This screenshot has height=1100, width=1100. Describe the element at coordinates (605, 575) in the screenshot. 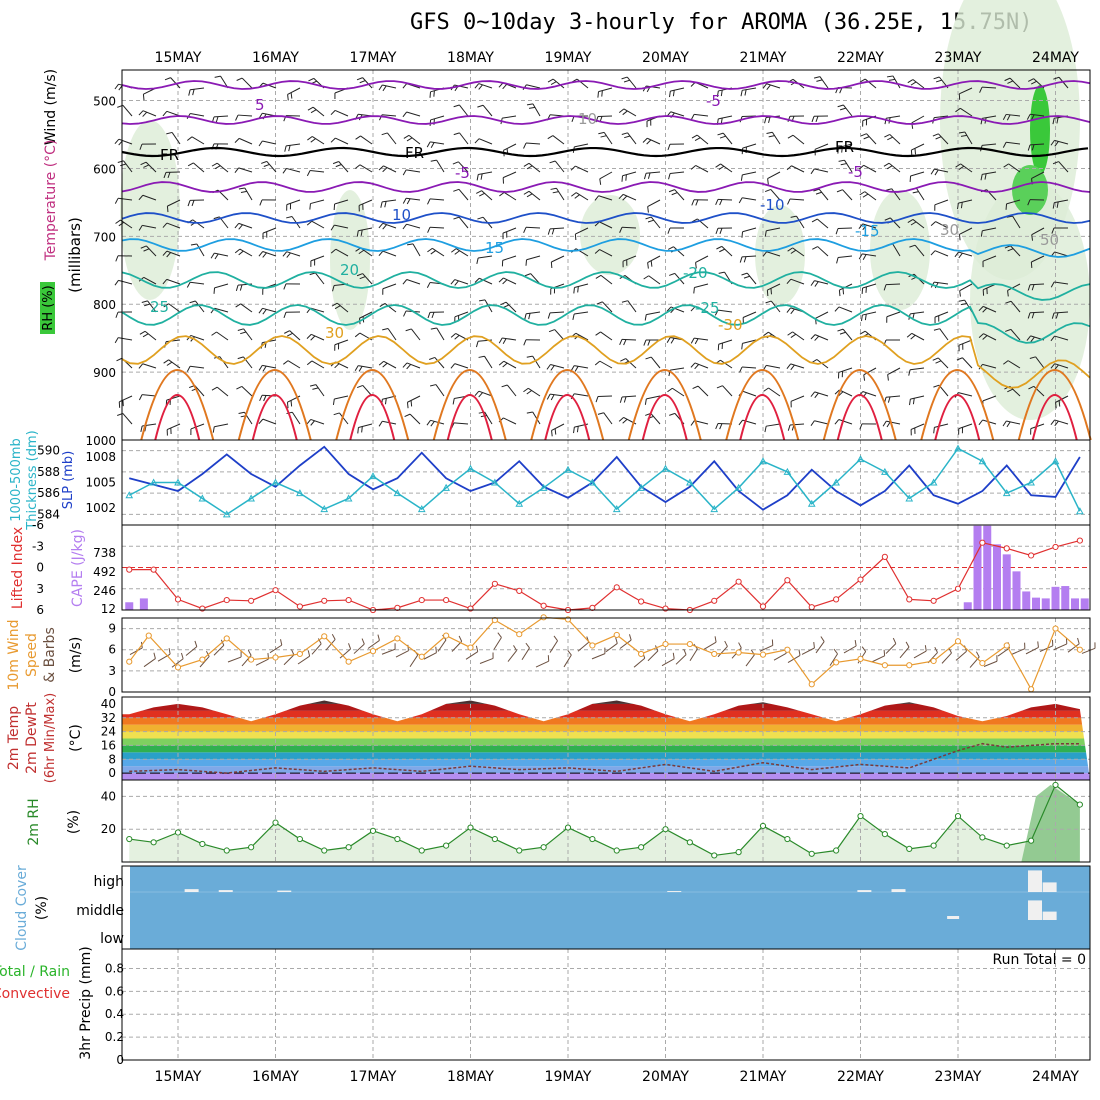

I see `lifted-index-line` at that location.